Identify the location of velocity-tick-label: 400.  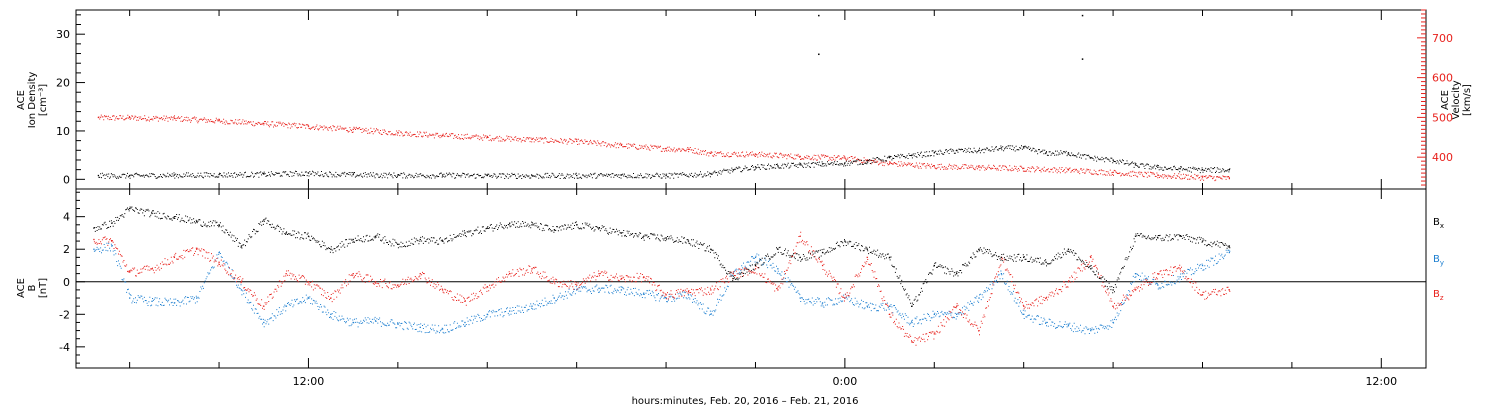
(1442, 157).